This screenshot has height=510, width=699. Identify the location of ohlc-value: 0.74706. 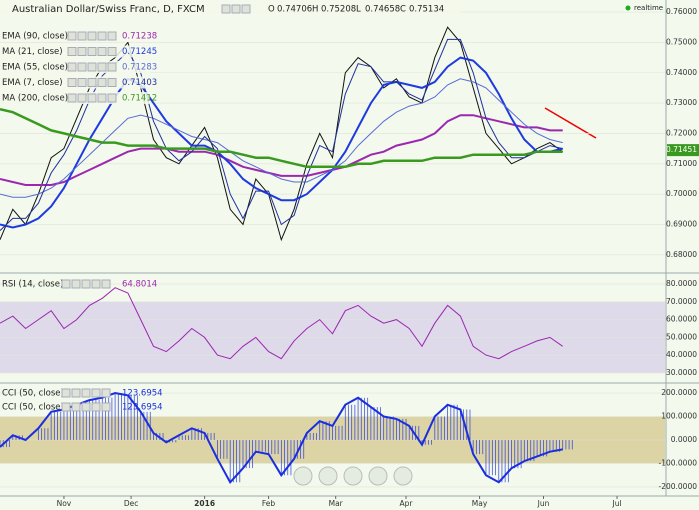
(294, 10).